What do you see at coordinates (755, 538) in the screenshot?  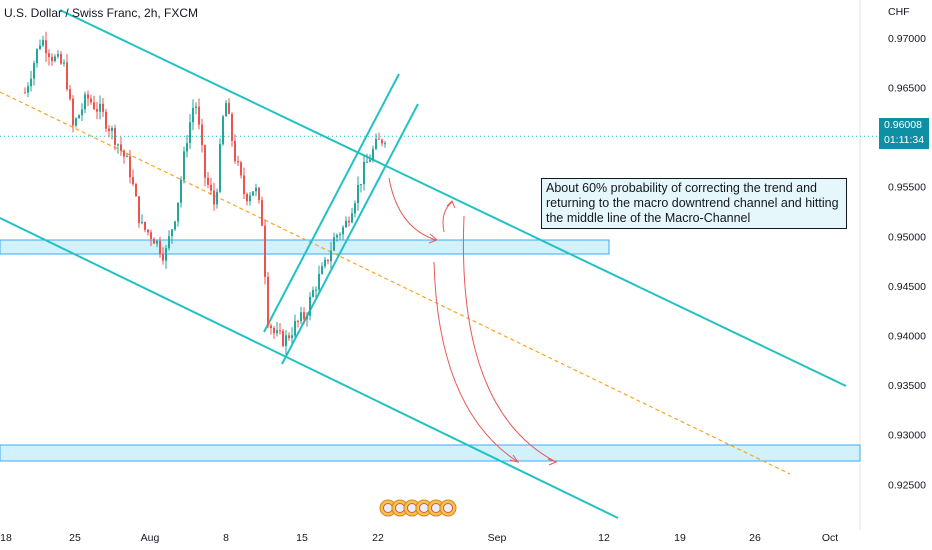 I see `x-tick-label: 26` at bounding box center [755, 538].